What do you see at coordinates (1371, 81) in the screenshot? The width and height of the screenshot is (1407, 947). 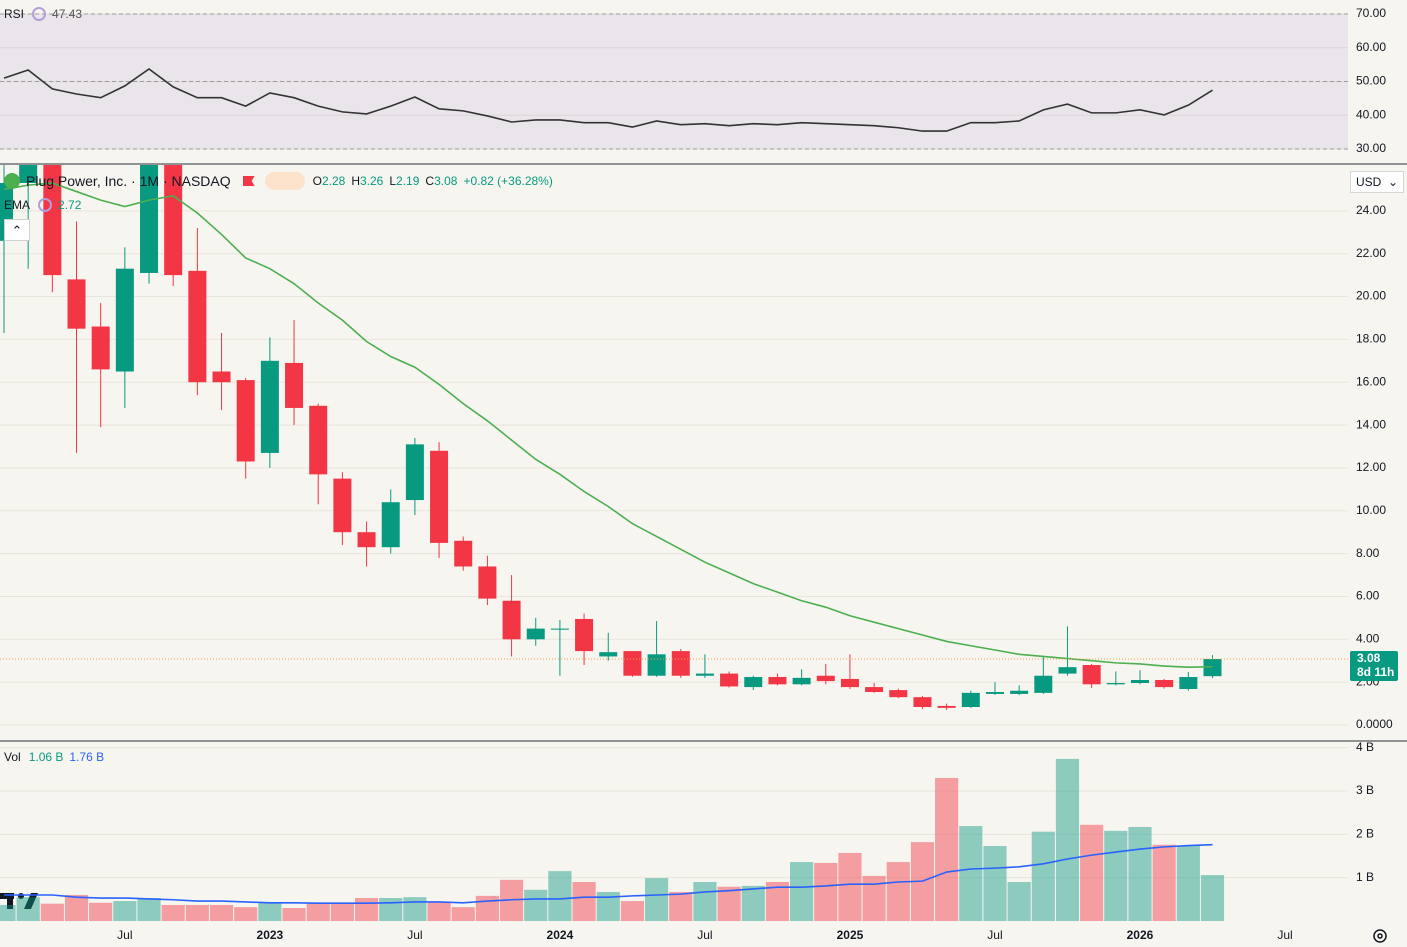 I see `y-tick-label: 50.00` at bounding box center [1371, 81].